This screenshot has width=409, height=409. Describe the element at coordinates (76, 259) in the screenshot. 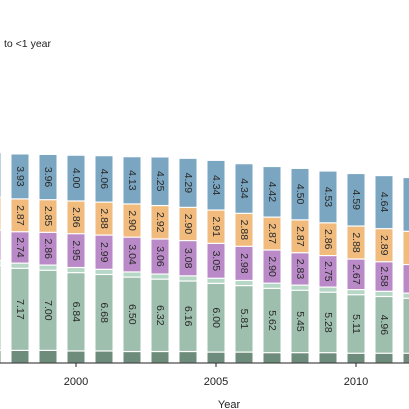

I see `bar-2000: 6.84 2.95 2.86 4.00` at that location.